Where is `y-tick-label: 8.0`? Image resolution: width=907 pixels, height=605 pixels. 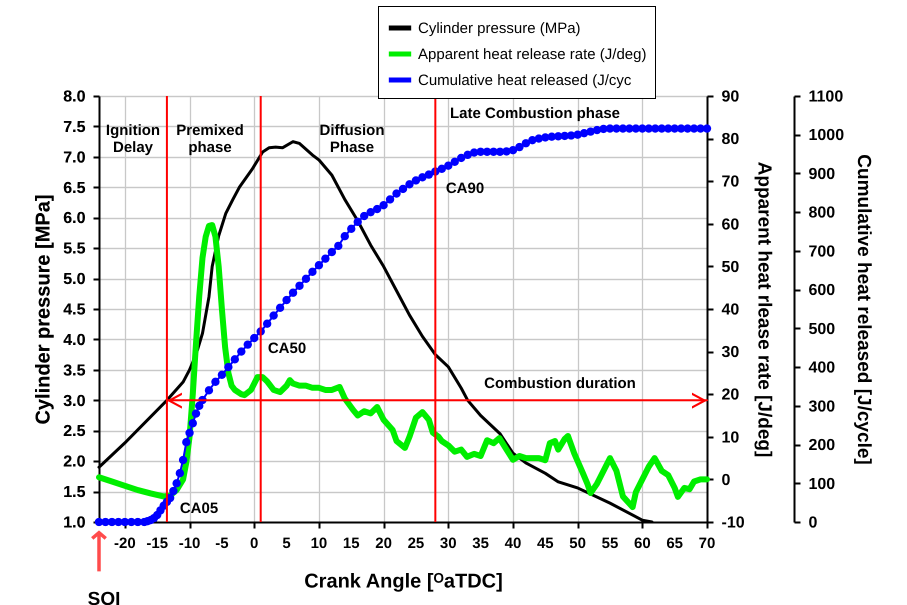
y-tick-label: 8.0 is located at coordinates (74, 97).